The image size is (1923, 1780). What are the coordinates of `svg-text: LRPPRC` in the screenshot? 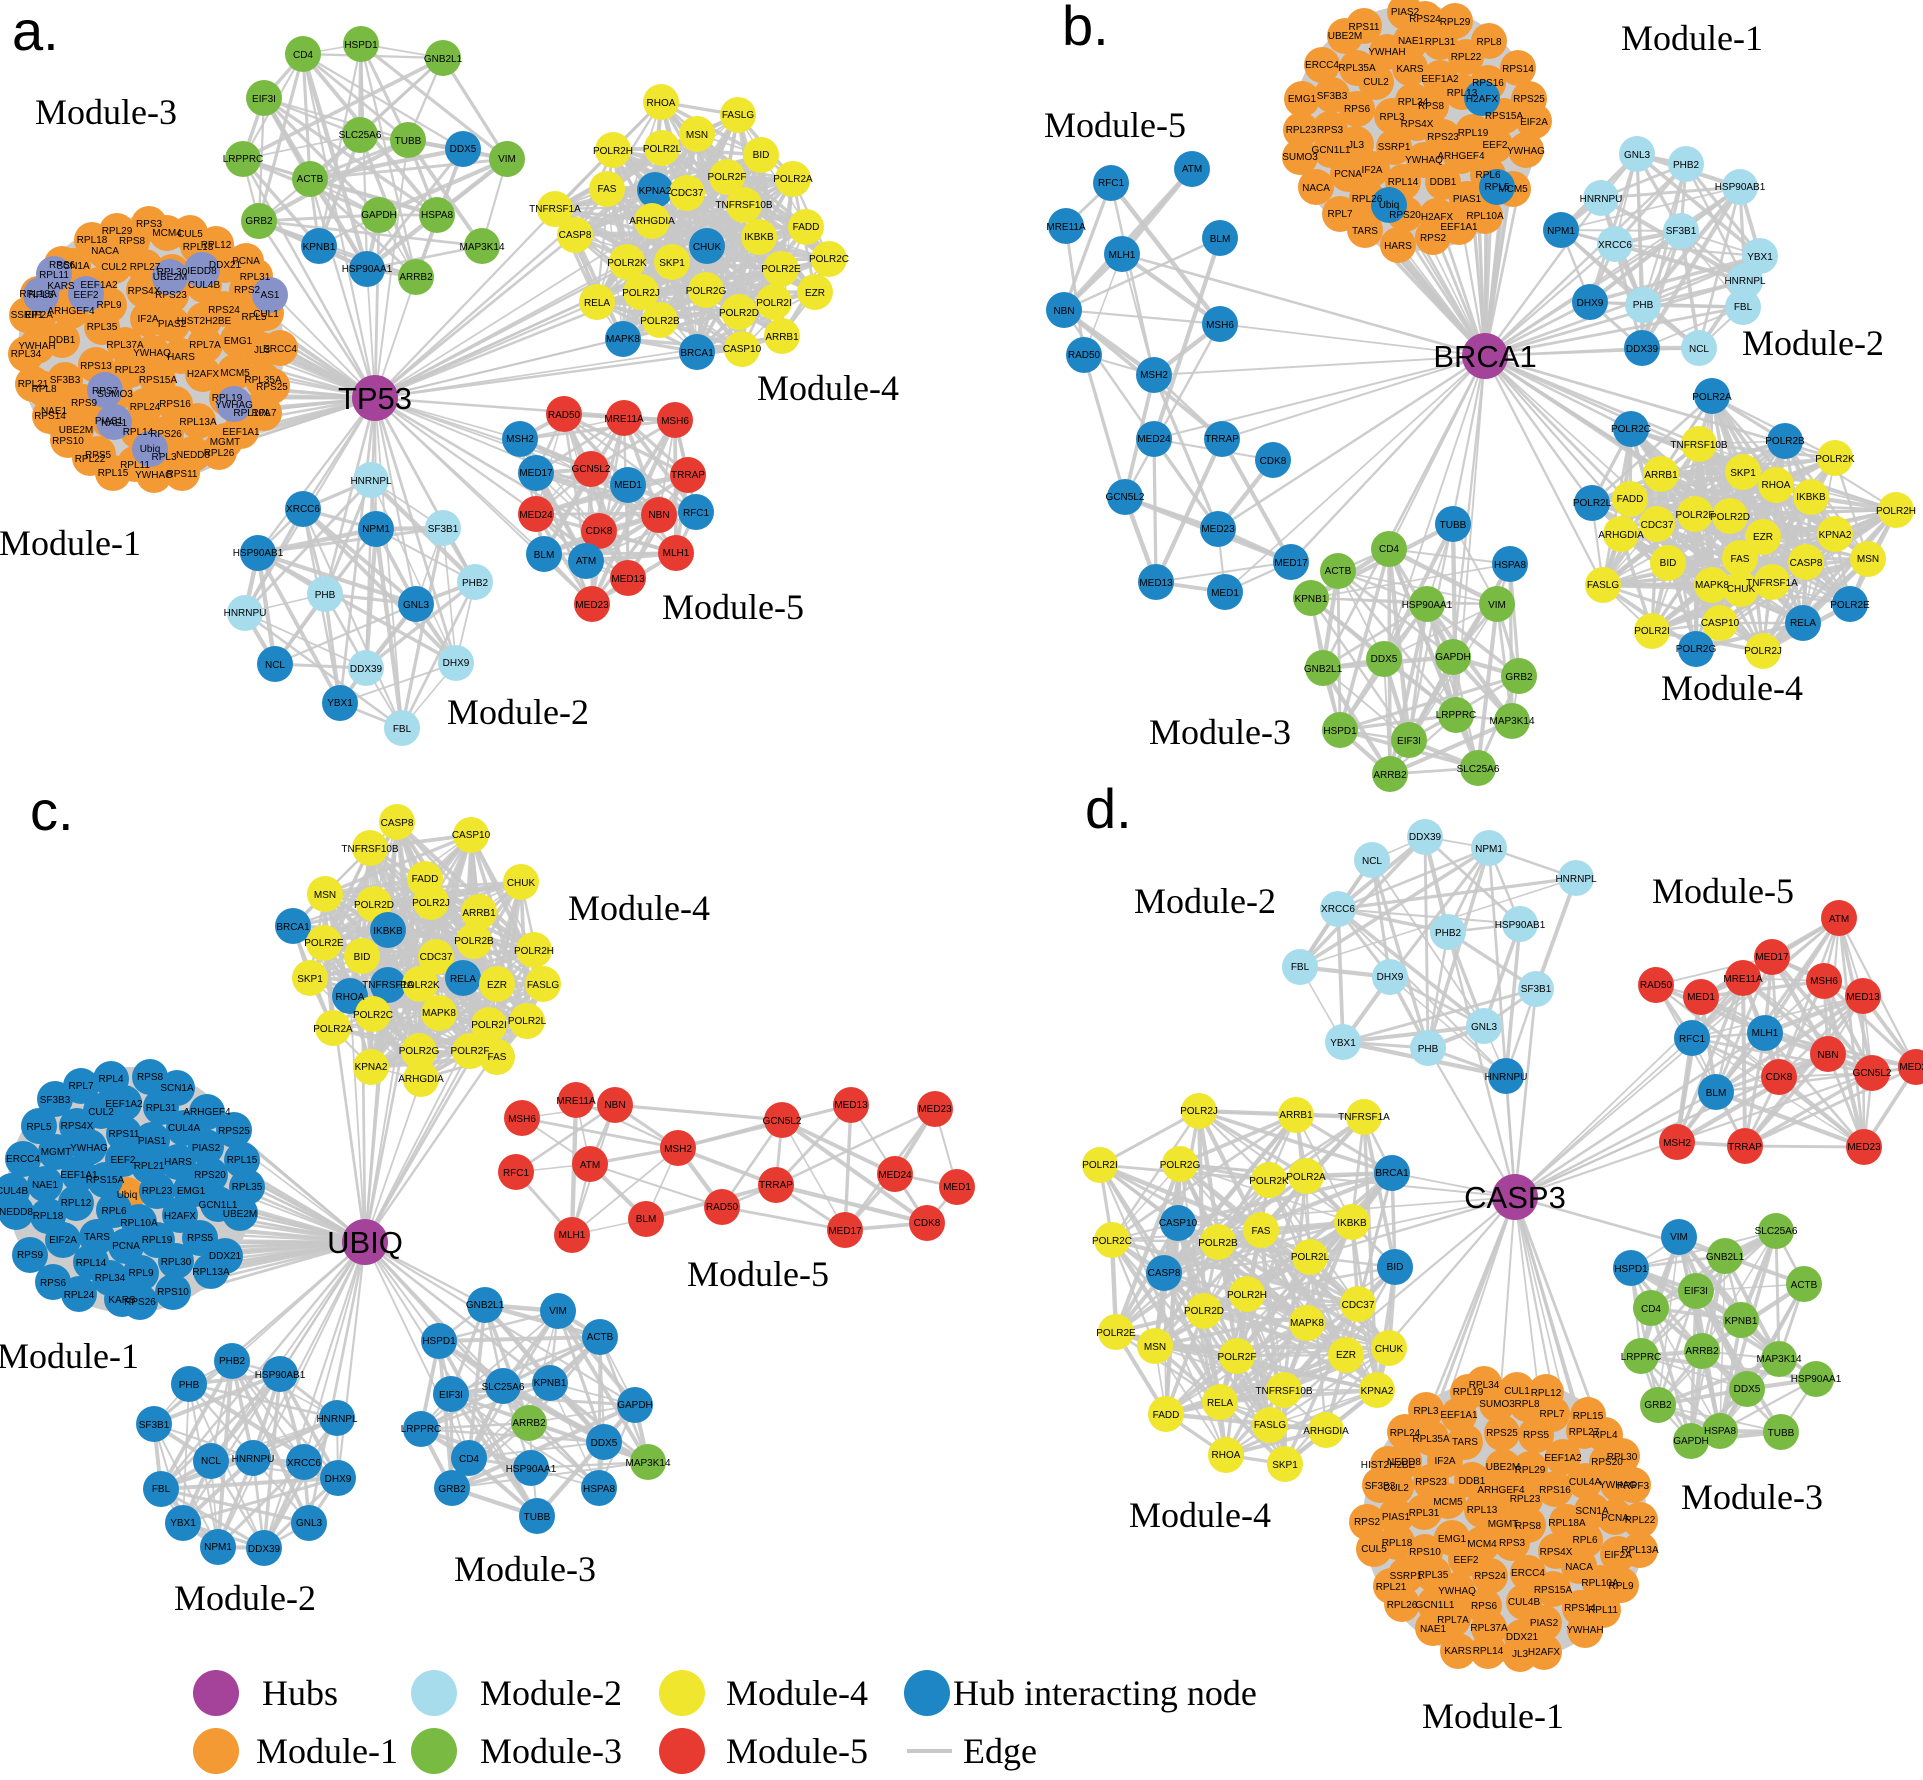 It's located at (1456, 715).